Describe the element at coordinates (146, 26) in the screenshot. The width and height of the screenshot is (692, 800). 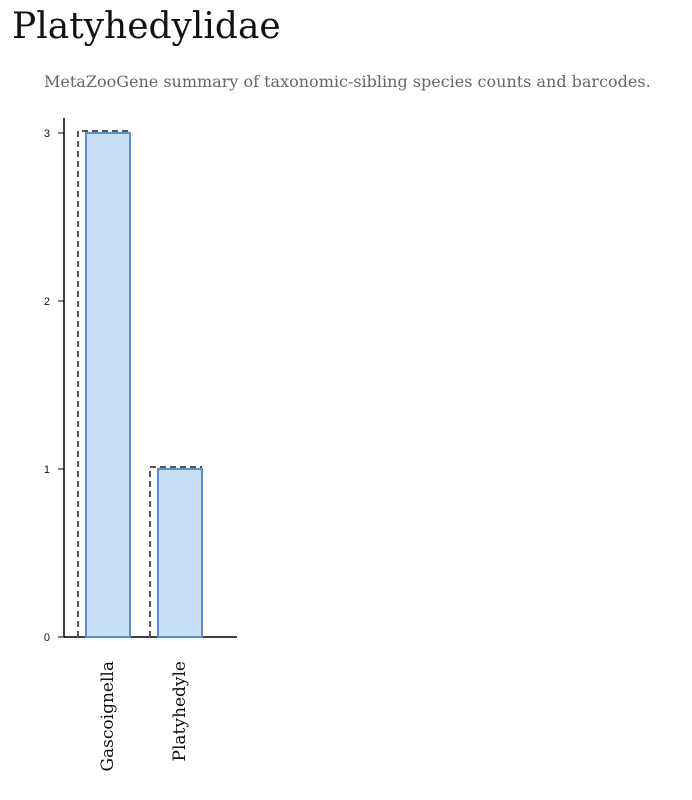
I see `page-title: Platyhedylidae` at that location.